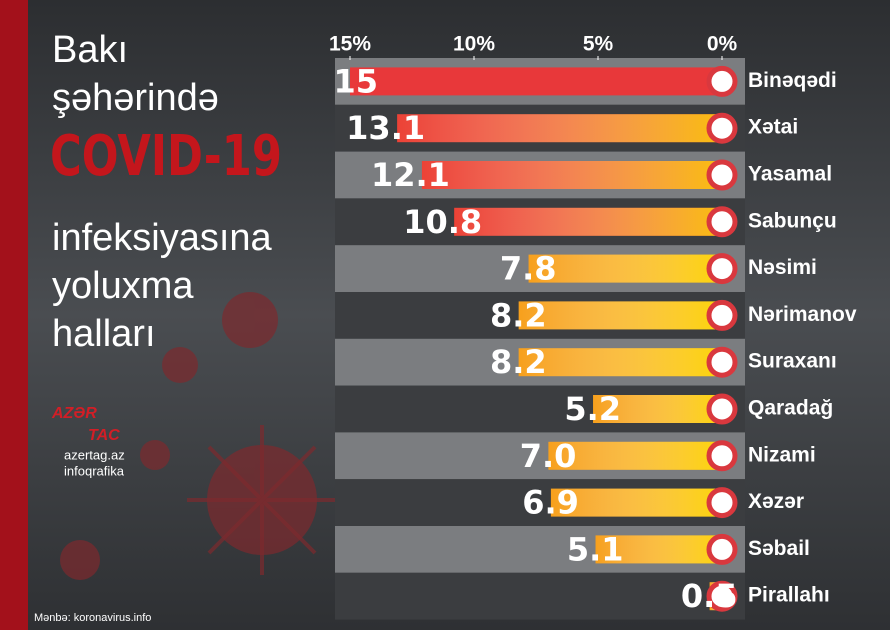 This screenshot has width=890, height=630. I want to click on virus-spikes, so click(262, 500).